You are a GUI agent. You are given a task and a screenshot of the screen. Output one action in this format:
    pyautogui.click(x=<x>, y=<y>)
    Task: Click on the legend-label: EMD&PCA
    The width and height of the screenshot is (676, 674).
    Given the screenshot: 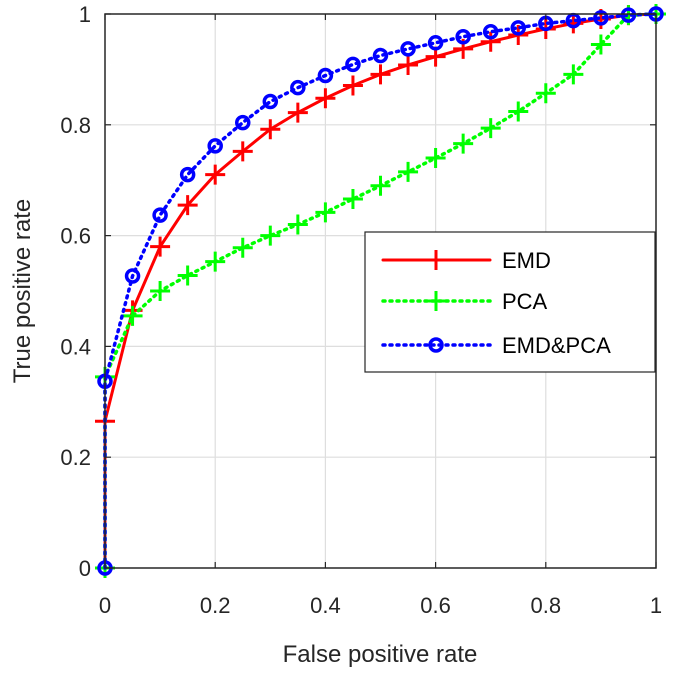 What is the action you would take?
    pyautogui.click(x=556, y=345)
    